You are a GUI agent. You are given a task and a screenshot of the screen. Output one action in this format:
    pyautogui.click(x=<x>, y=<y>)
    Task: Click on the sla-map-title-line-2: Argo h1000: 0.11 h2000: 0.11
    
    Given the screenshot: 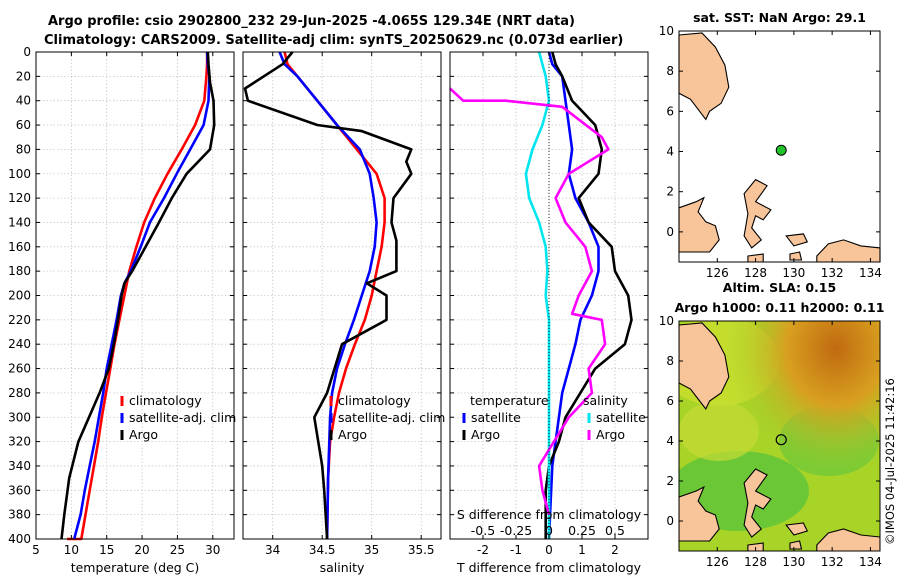 What is the action you would take?
    pyautogui.click(x=780, y=307)
    